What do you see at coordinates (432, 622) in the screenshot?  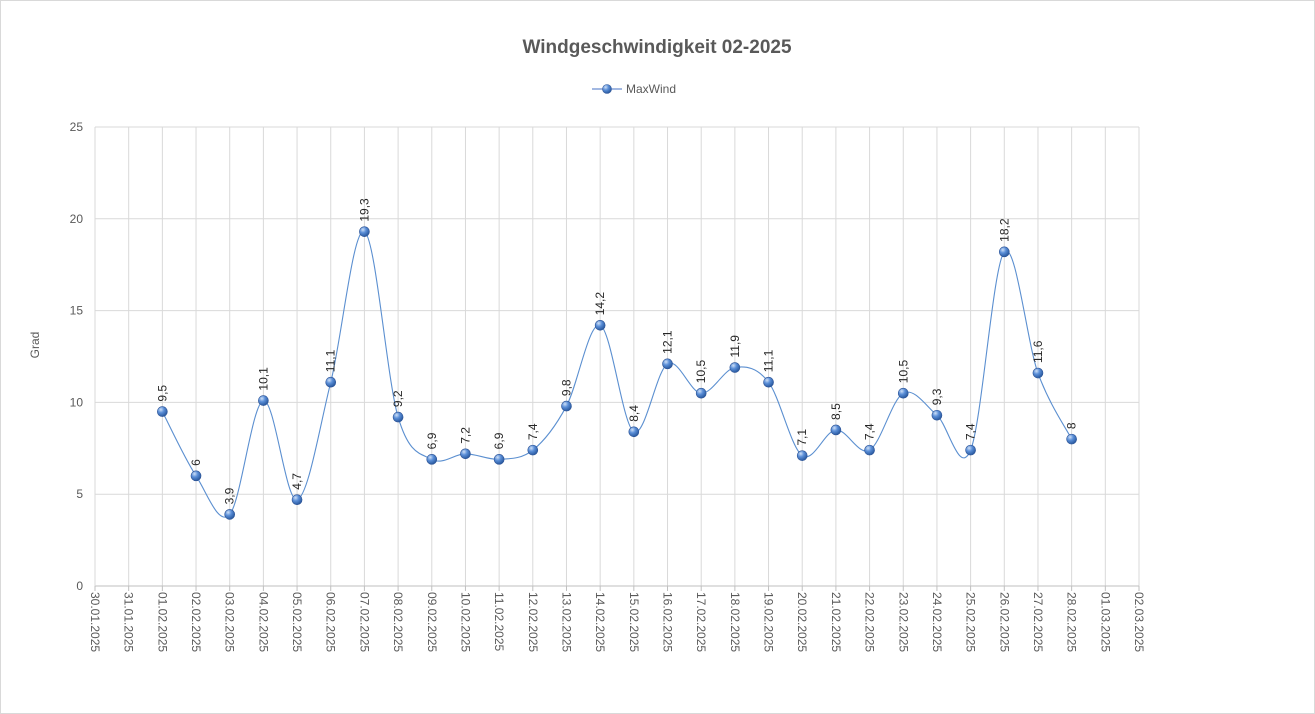 I see `x-tick-label: 09.02.2025` at bounding box center [432, 622].